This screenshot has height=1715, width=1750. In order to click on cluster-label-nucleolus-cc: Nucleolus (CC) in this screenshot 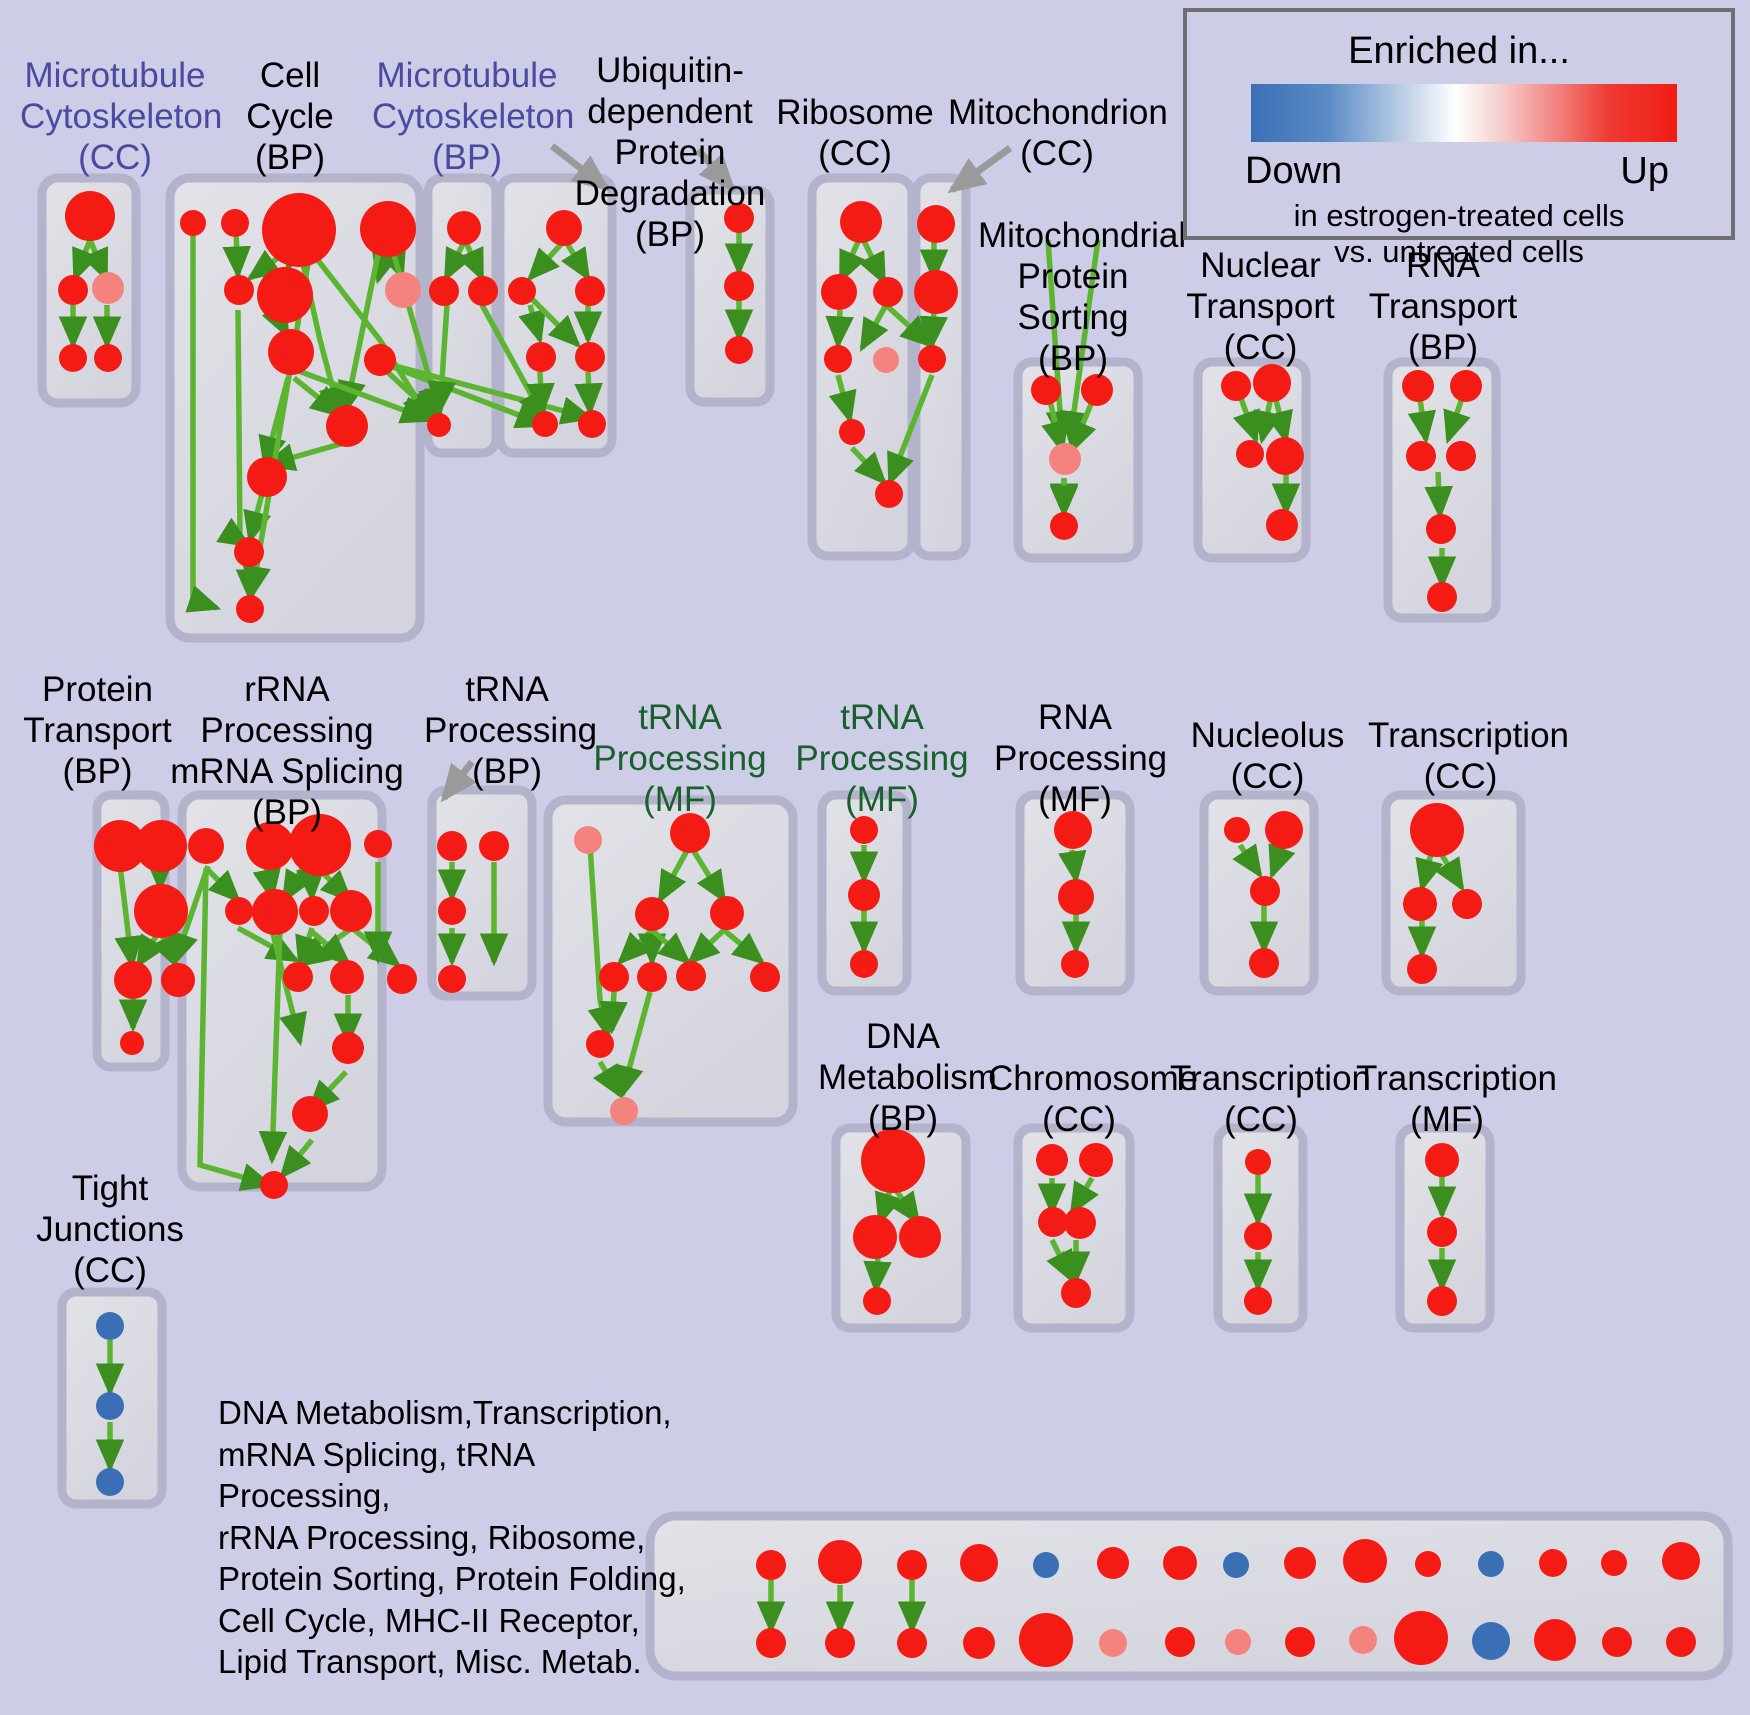, I will do `click(1267, 756)`.